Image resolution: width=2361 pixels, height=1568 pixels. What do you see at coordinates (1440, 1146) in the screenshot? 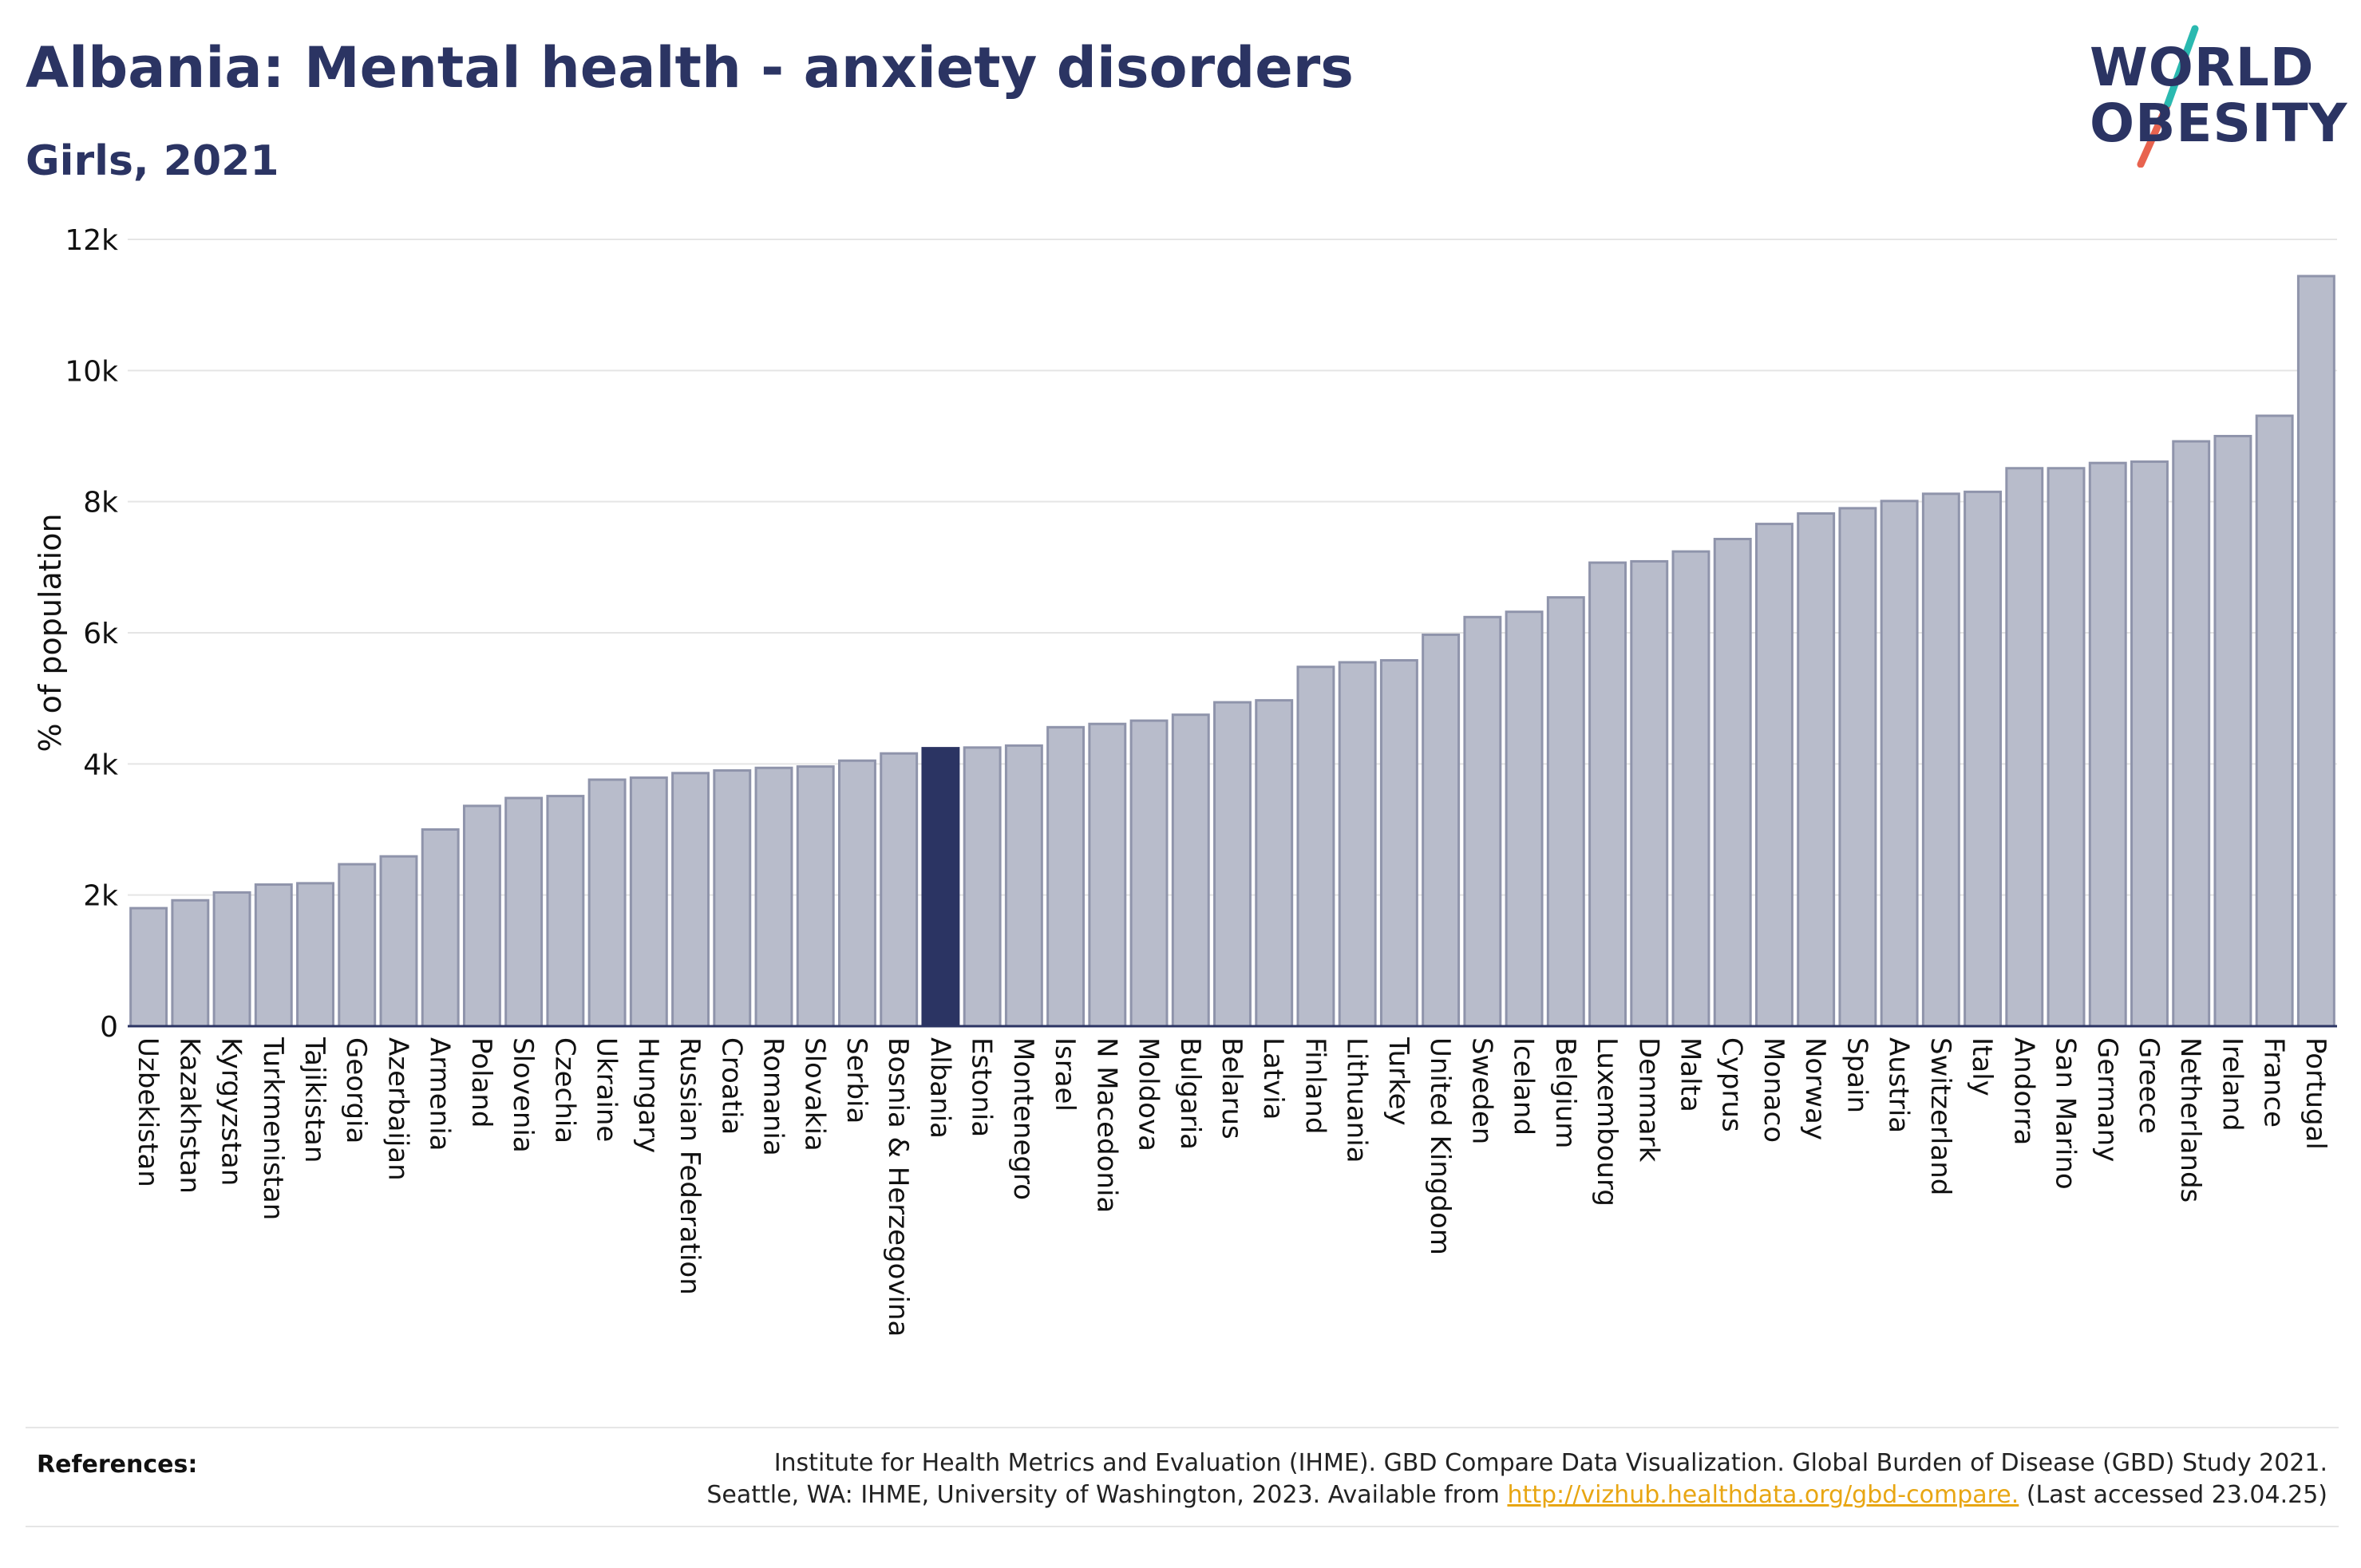
I see `x-tick-label: United Kingdom` at bounding box center [1440, 1146].